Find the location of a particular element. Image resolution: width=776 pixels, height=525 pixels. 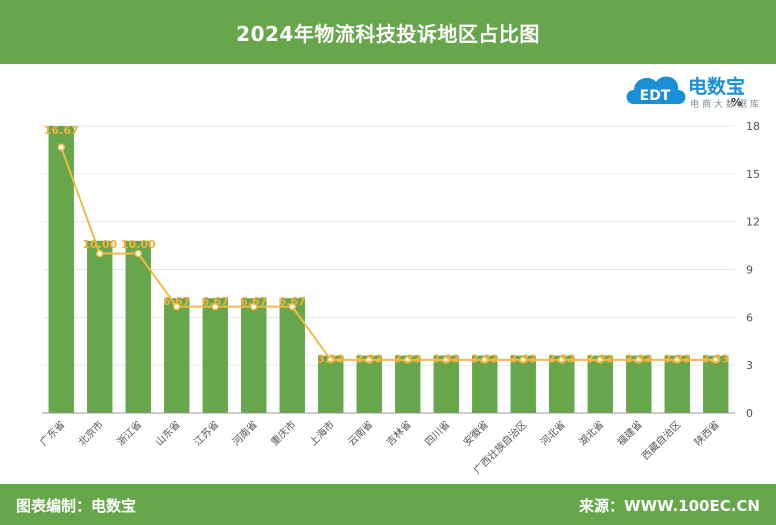

x-tick-label: 河南省 is located at coordinates (244, 433).